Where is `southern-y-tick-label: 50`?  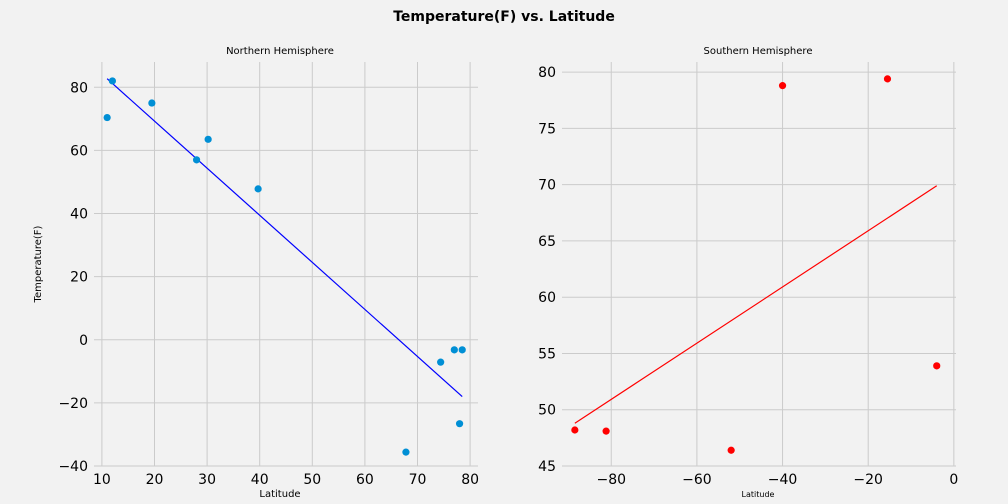 southern-y-tick-label: 50 is located at coordinates (547, 411).